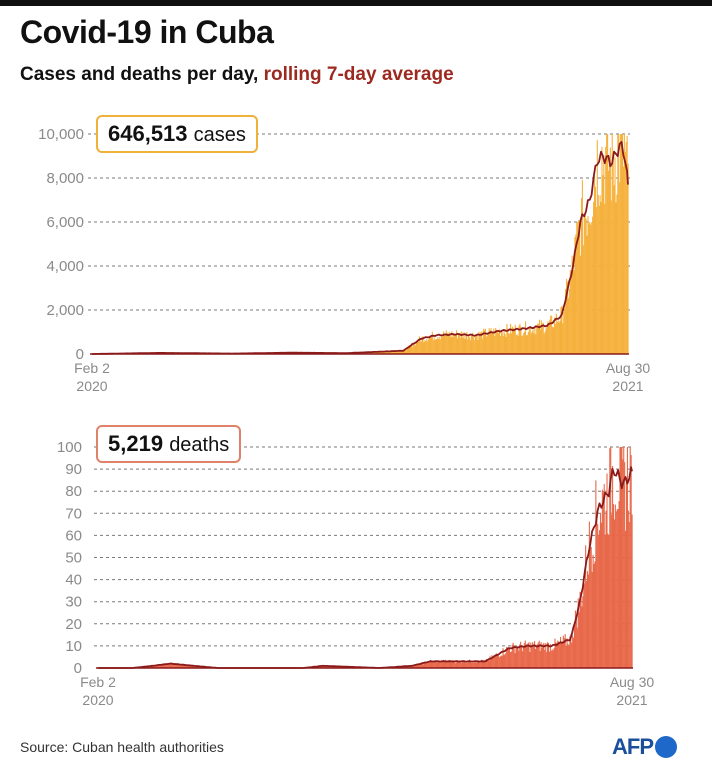 This screenshot has height=768, width=712. Describe the element at coordinates (219, 135) in the screenshot. I see `cases-total-unit: cases` at that location.